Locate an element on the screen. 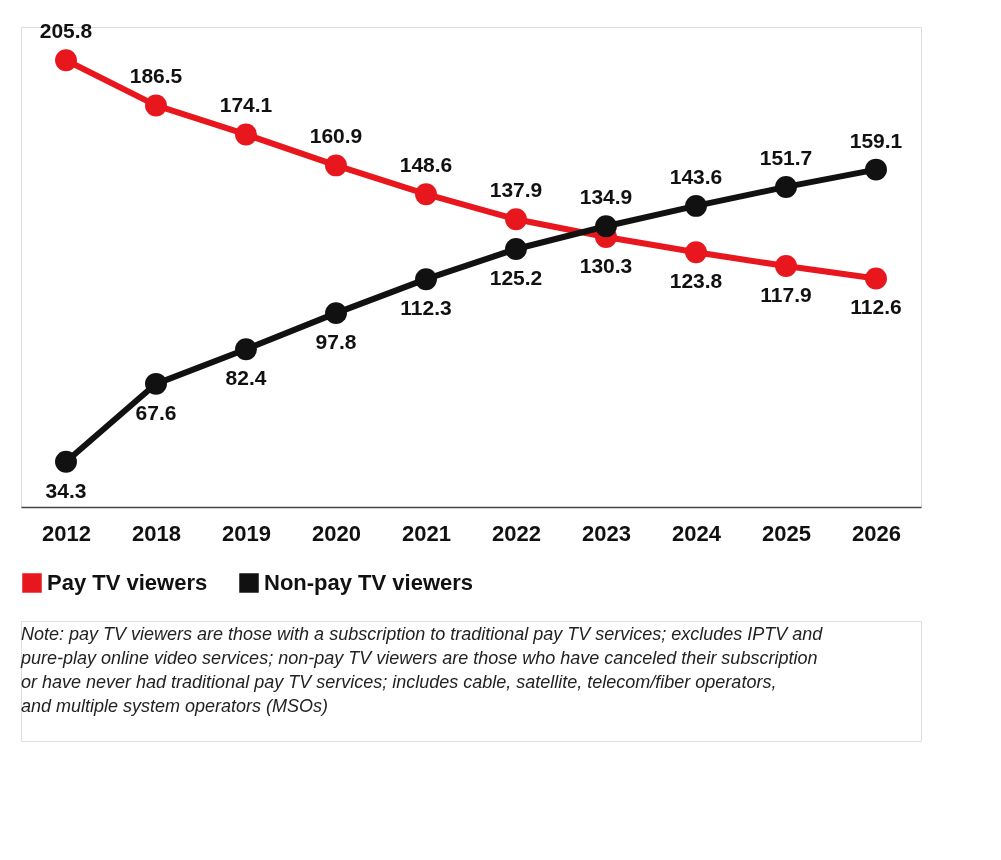 The image size is (1001, 860). data-label: 112.3 is located at coordinates (426, 308).